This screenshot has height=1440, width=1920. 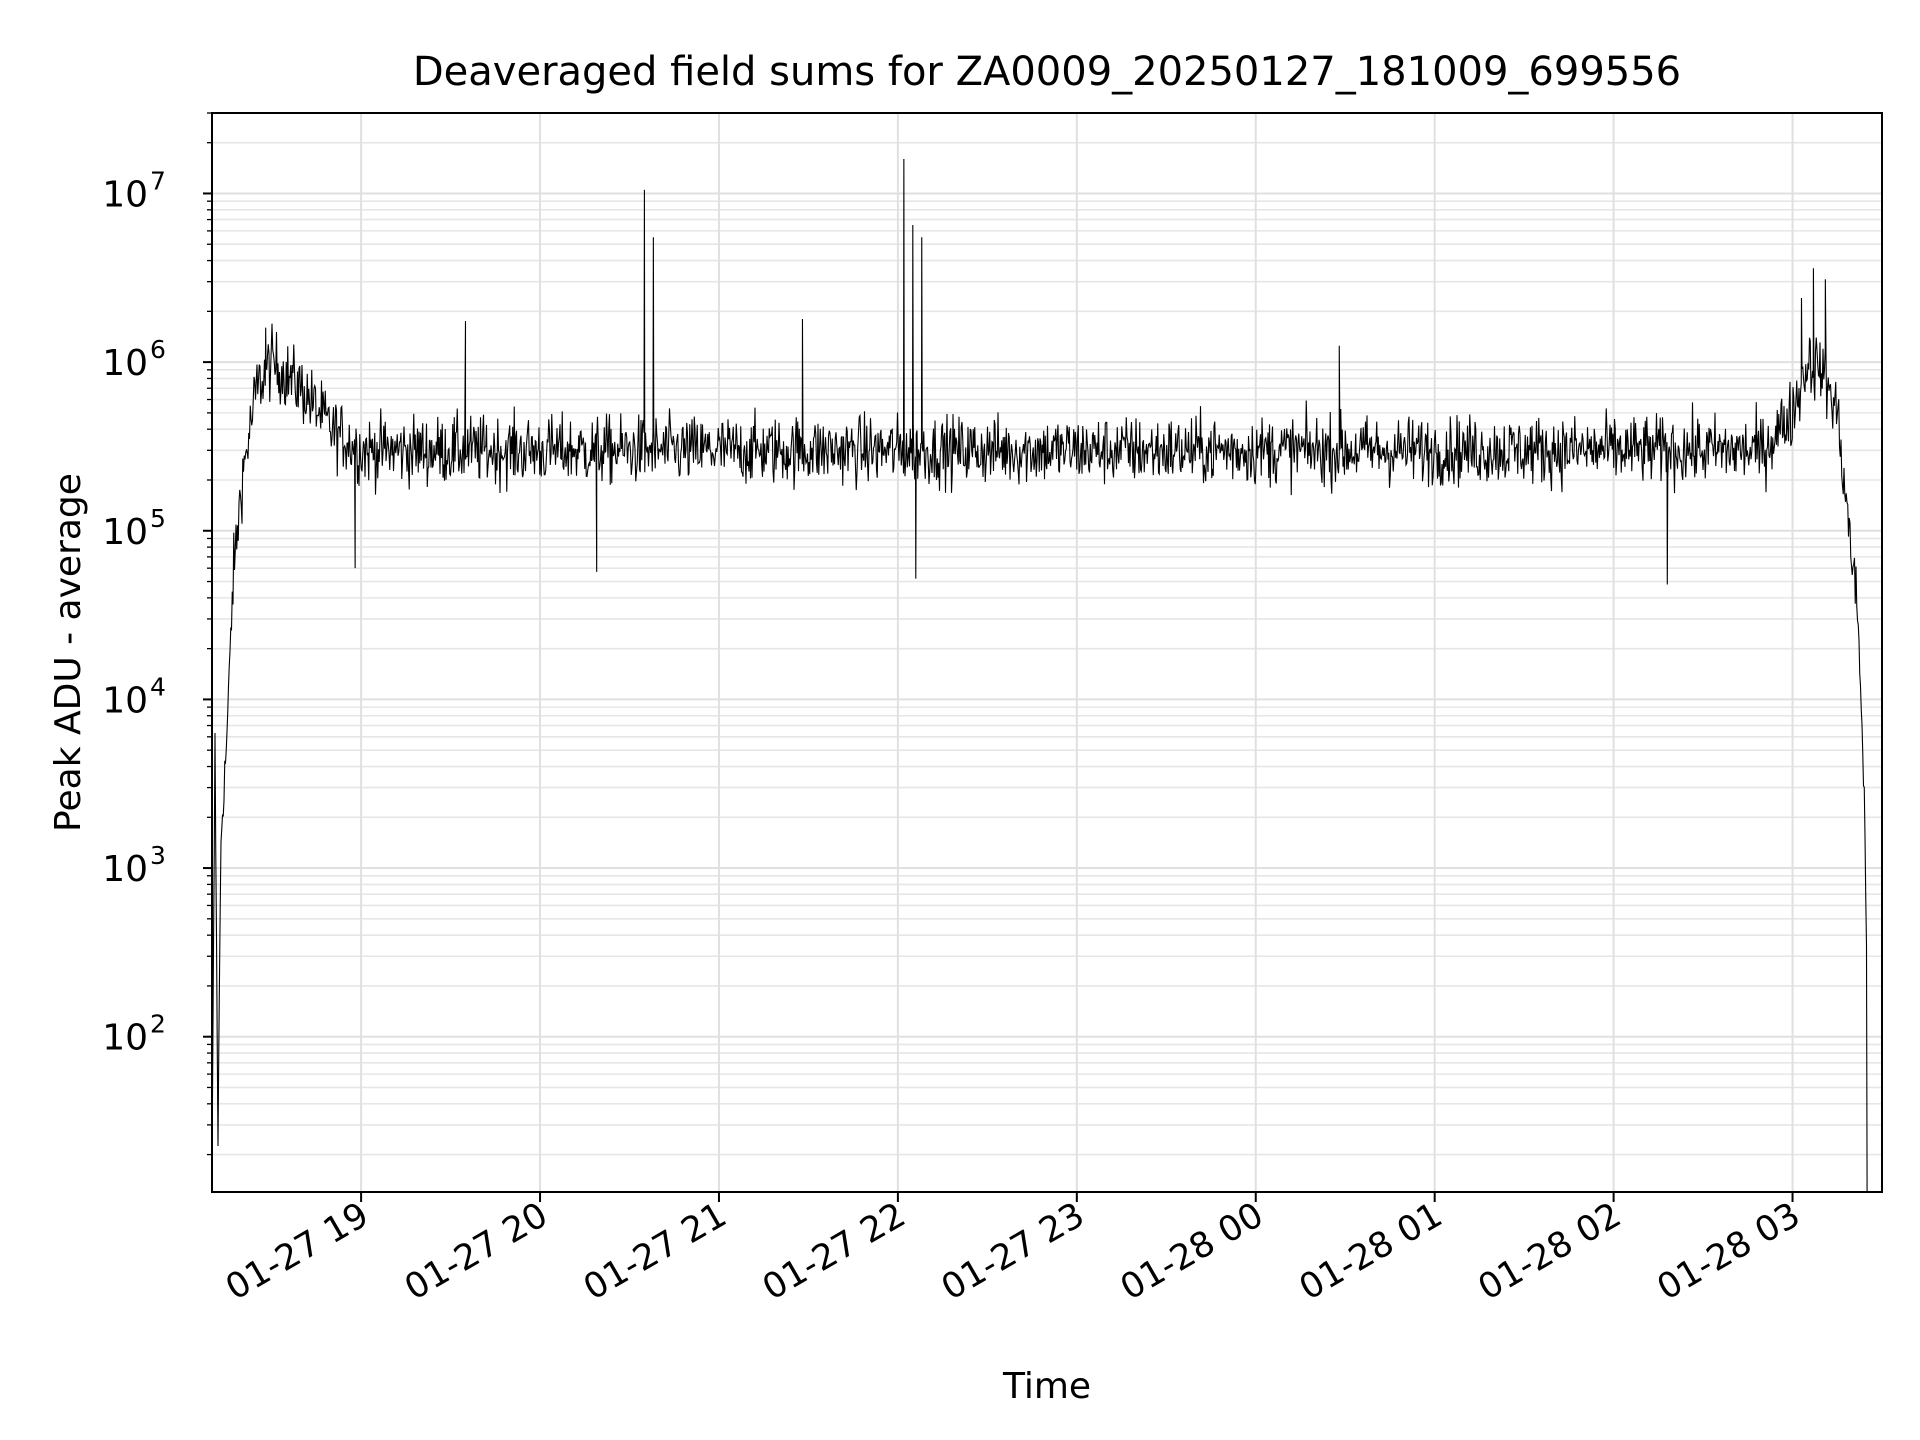 I want to click on y-tick-exponent: 6, so click(x=158, y=349).